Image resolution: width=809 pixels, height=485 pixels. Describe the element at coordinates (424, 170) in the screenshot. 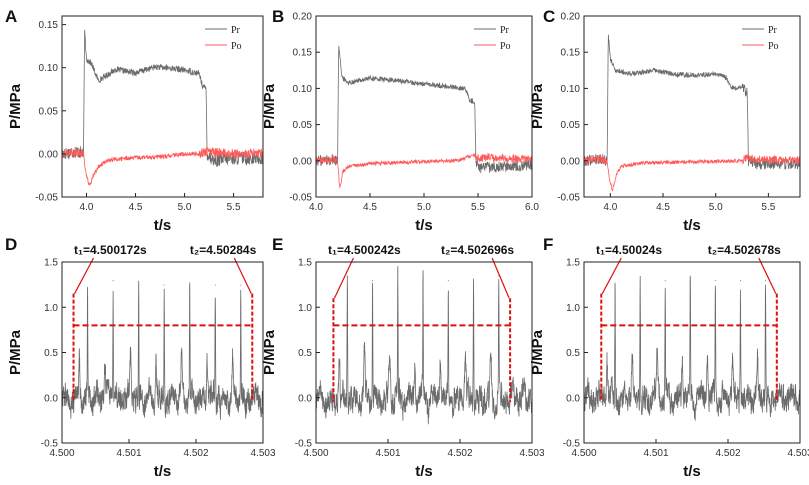

I see `series-po-line` at that location.